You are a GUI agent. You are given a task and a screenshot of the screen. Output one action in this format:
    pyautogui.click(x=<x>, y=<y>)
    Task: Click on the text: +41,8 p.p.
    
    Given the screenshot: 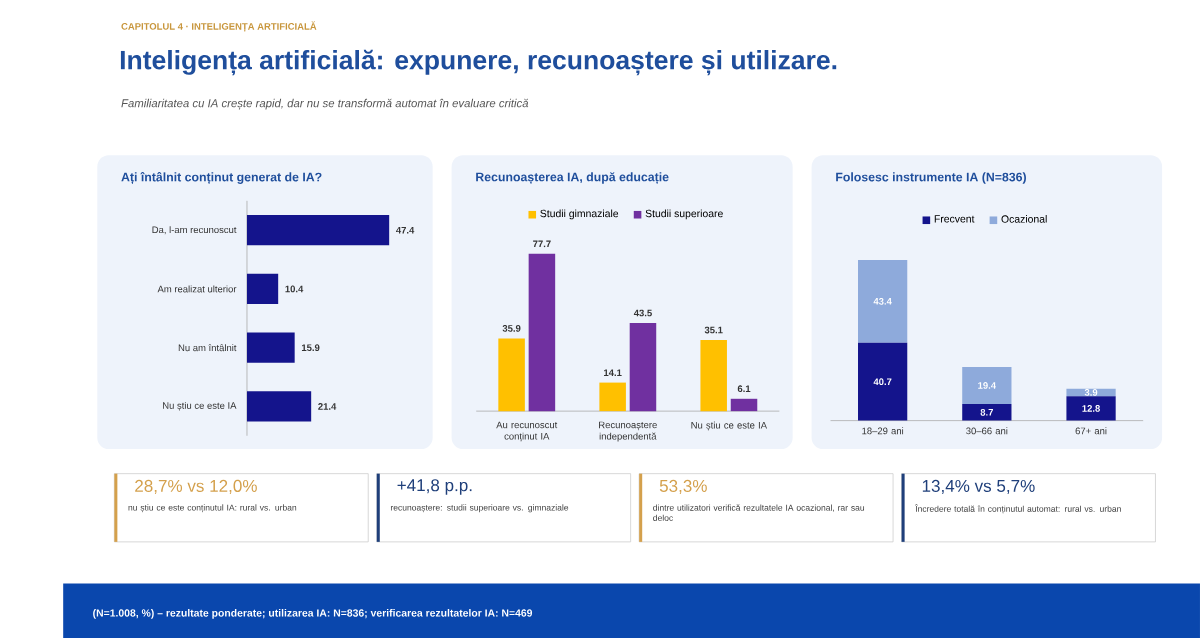 What is the action you would take?
    pyautogui.click(x=434, y=486)
    